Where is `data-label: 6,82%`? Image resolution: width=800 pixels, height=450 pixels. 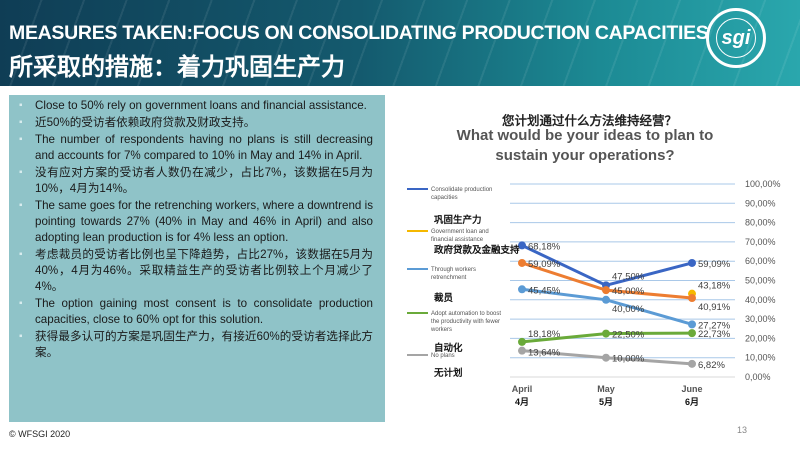 data-label: 6,82% is located at coordinates (711, 365).